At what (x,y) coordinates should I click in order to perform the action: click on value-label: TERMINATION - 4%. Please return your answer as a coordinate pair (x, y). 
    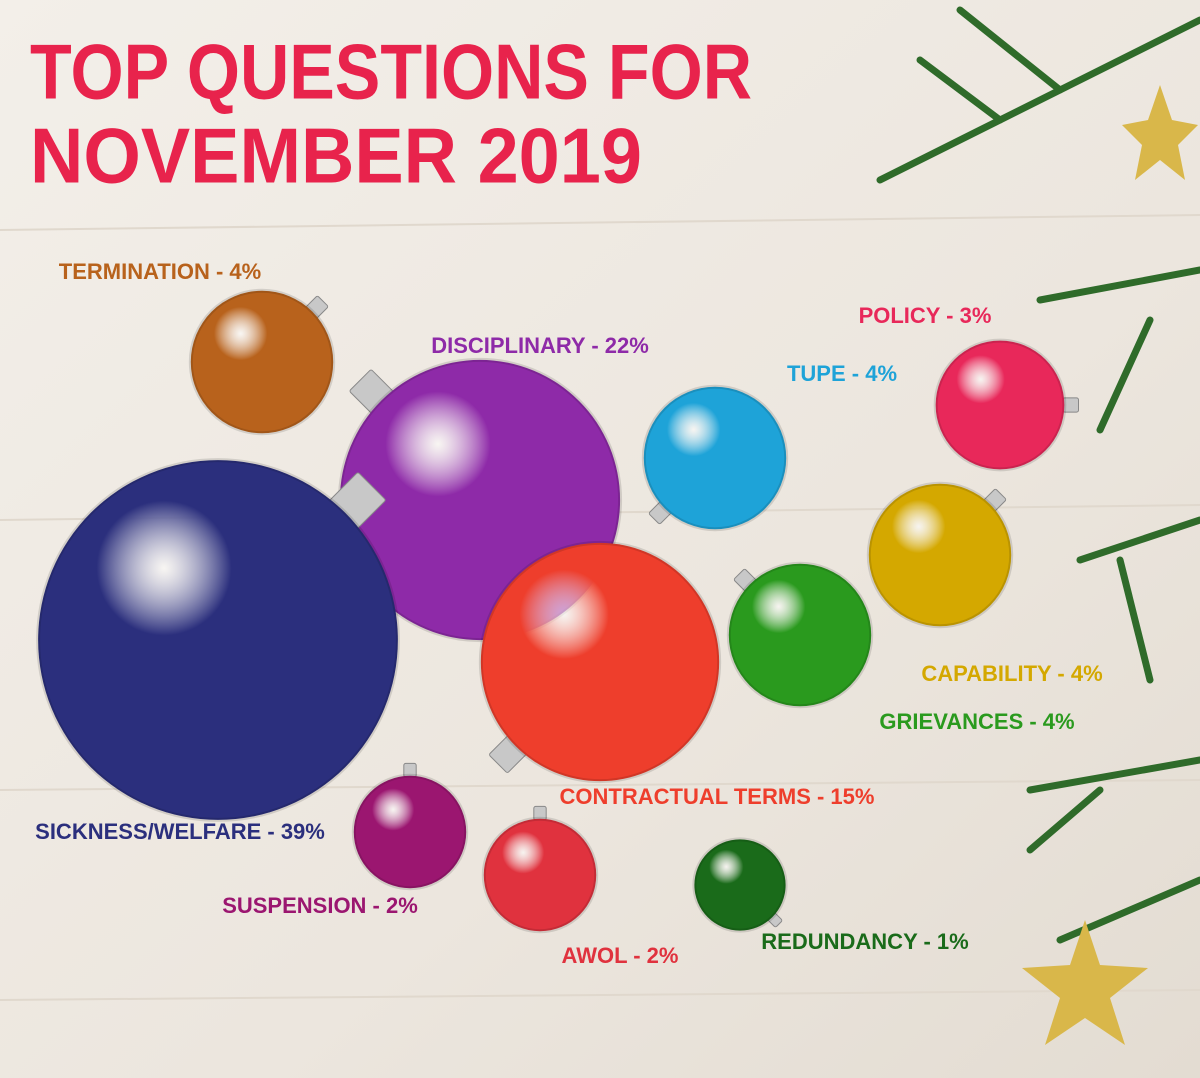
    Looking at the image, I should click on (160, 271).